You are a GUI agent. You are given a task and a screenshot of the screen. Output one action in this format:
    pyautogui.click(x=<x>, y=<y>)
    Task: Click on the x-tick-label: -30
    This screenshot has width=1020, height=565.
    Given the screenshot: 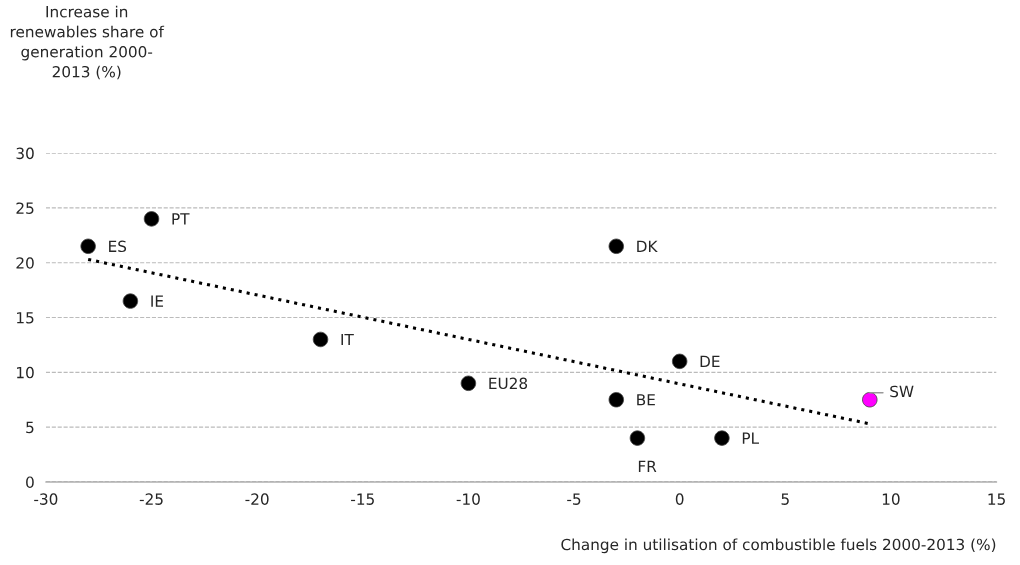 What is the action you would take?
    pyautogui.click(x=46, y=499)
    